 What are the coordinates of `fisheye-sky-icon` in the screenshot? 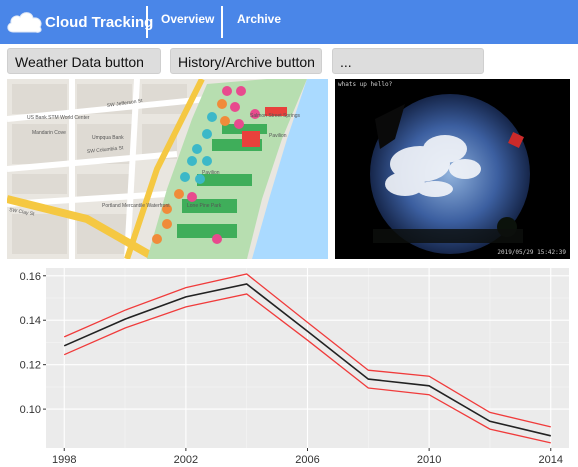 It's located at (450, 174).